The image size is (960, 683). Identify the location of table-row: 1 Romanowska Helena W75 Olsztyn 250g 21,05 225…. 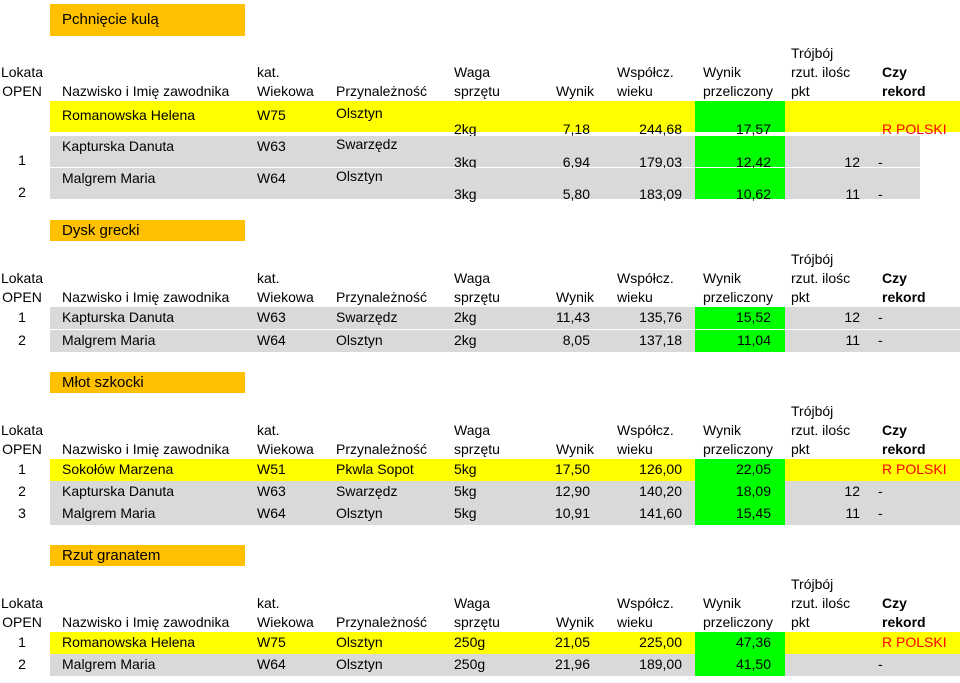
(480, 643).